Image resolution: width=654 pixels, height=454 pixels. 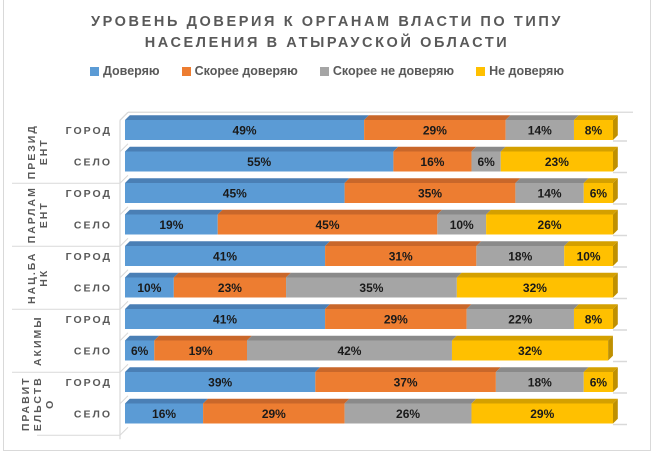 What do you see at coordinates (393, 71) in the screenshot?
I see `legend-label-rather-distrust: Скорее не доверяю` at bounding box center [393, 71].